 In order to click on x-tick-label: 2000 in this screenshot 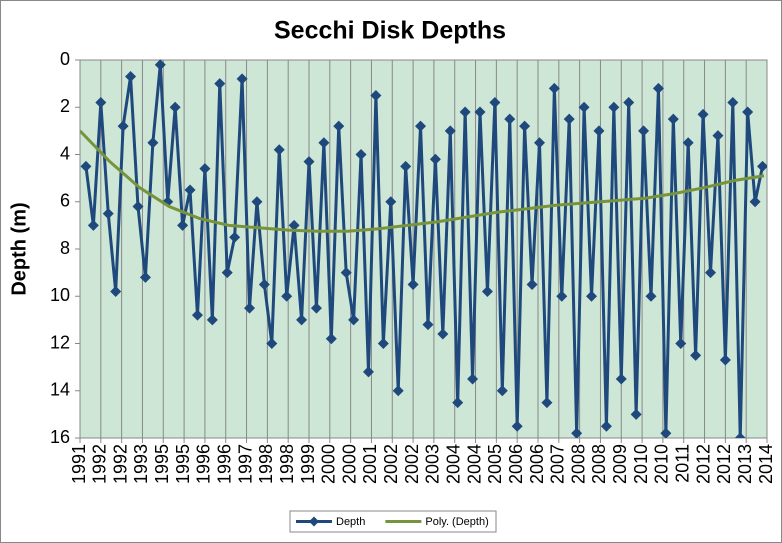, I will do `click(349, 464)`.